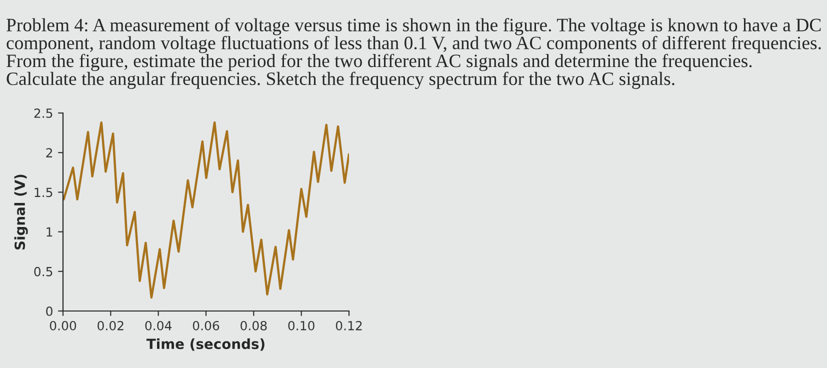  What do you see at coordinates (206, 325) in the screenshot?
I see `x-tick-label: 0.06` at bounding box center [206, 325].